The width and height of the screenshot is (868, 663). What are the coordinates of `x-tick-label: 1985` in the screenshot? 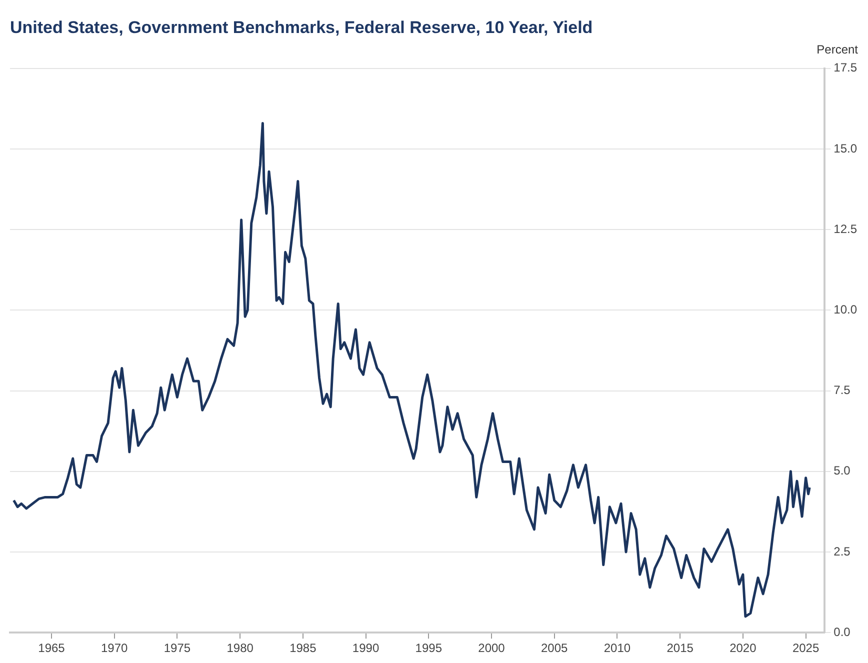 It's located at (303, 648).